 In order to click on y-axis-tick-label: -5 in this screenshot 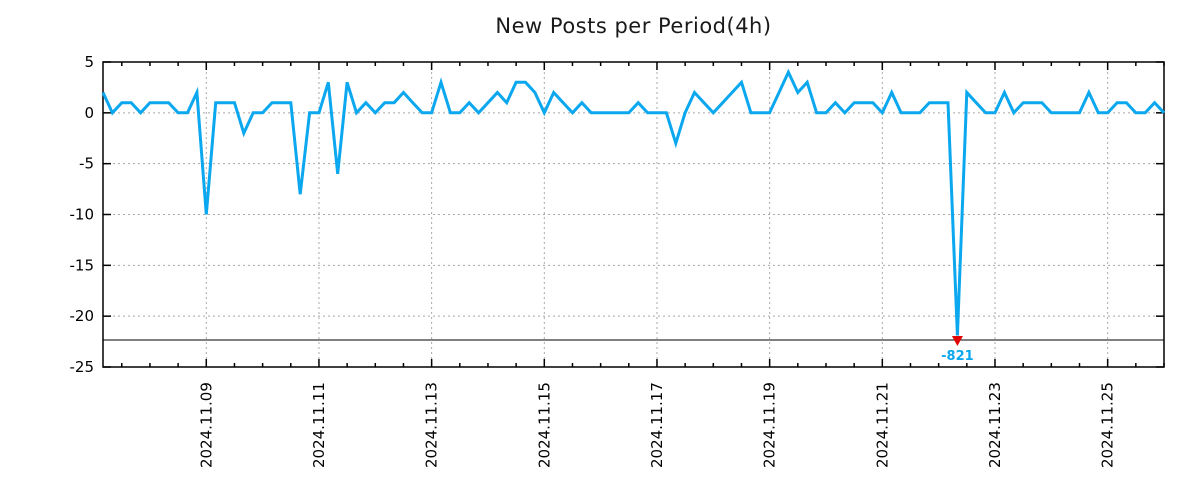, I will do `click(86, 164)`.